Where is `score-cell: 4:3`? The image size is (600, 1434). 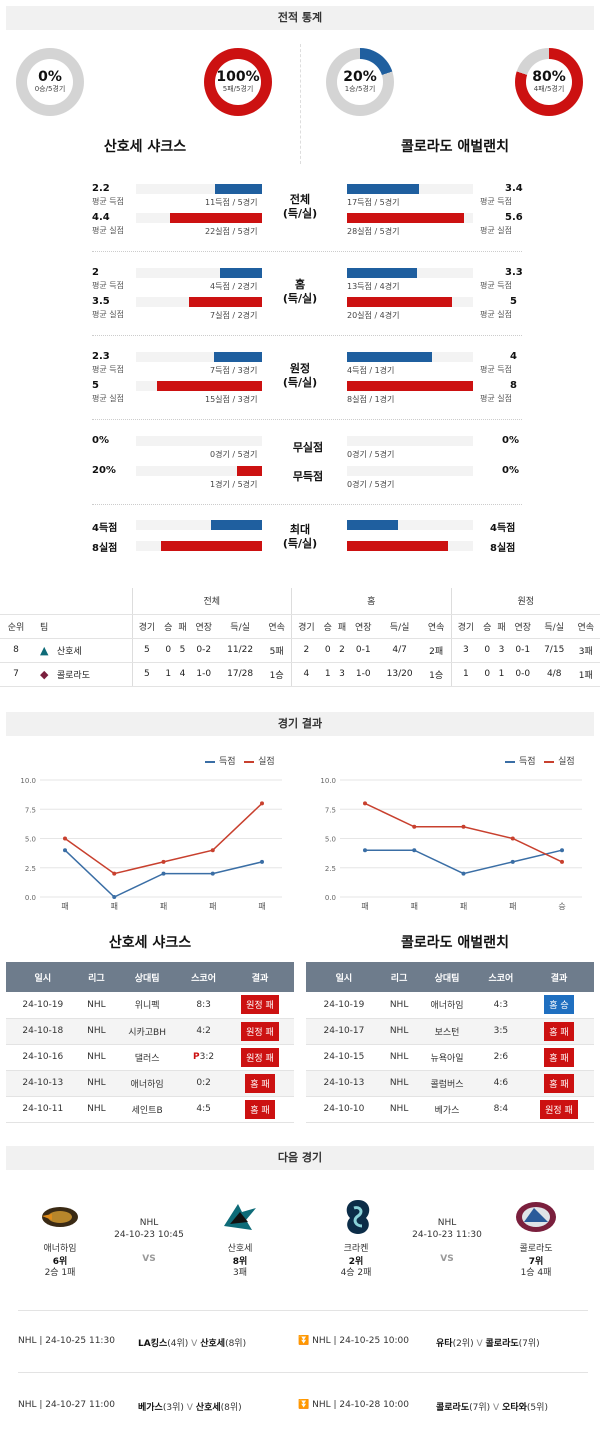
score-cell: 4:3 is located at coordinates (500, 1005).